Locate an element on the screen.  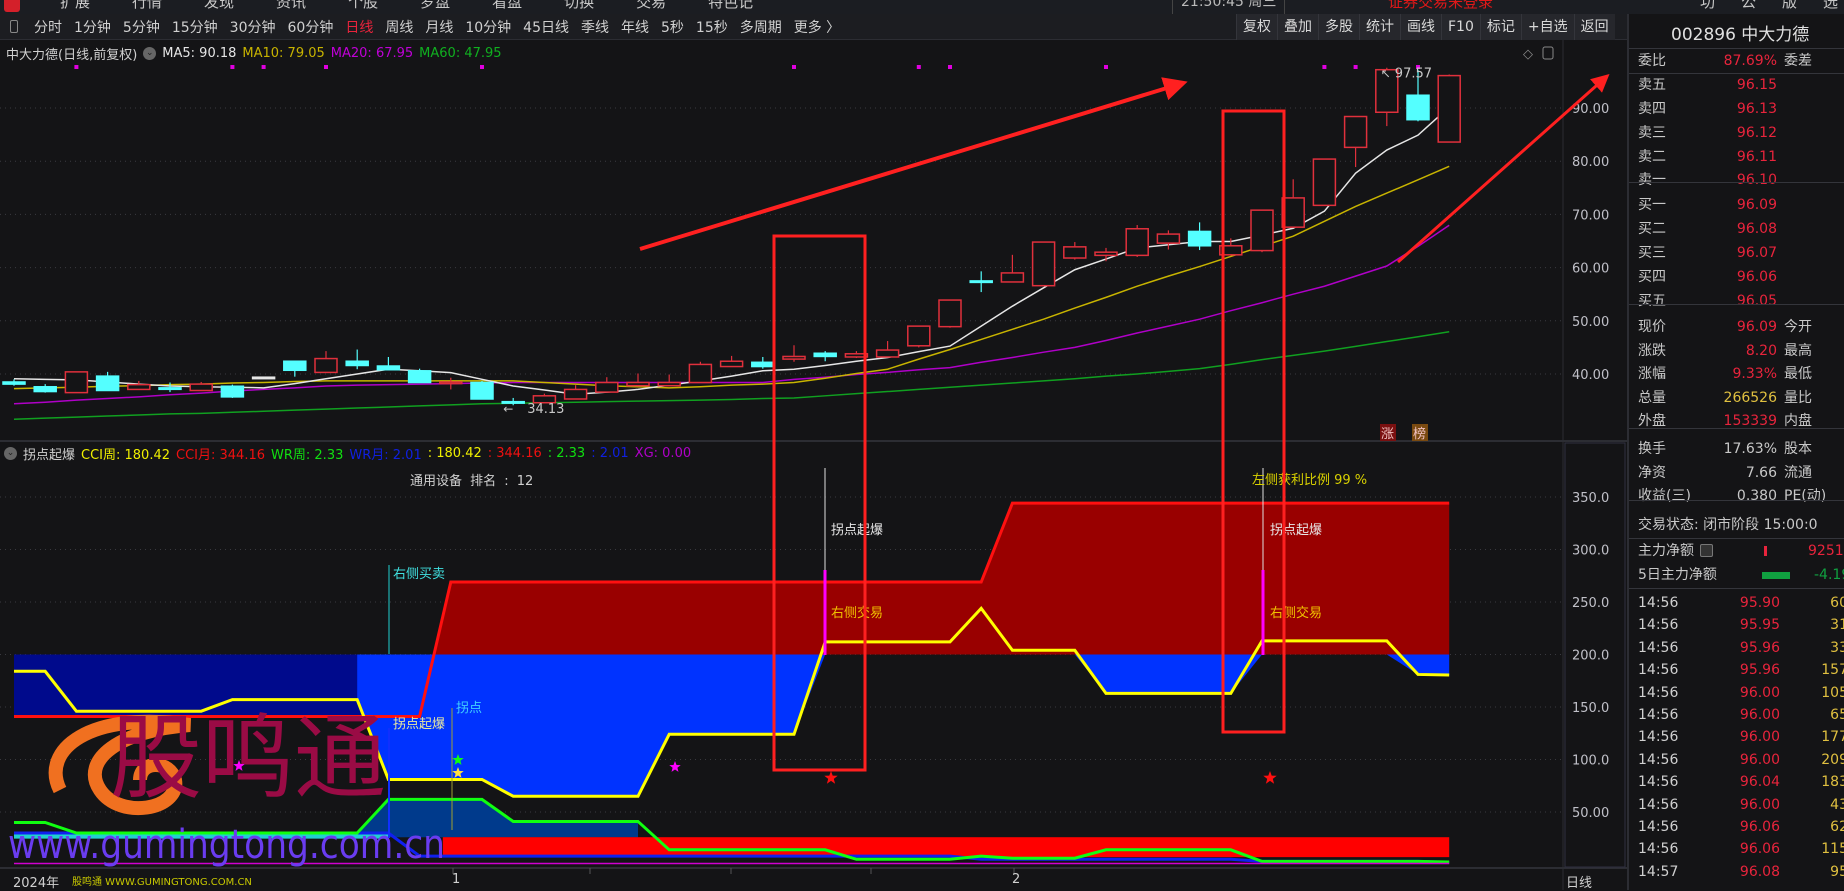
menu-item: 行情 is located at coordinates (147, 5).